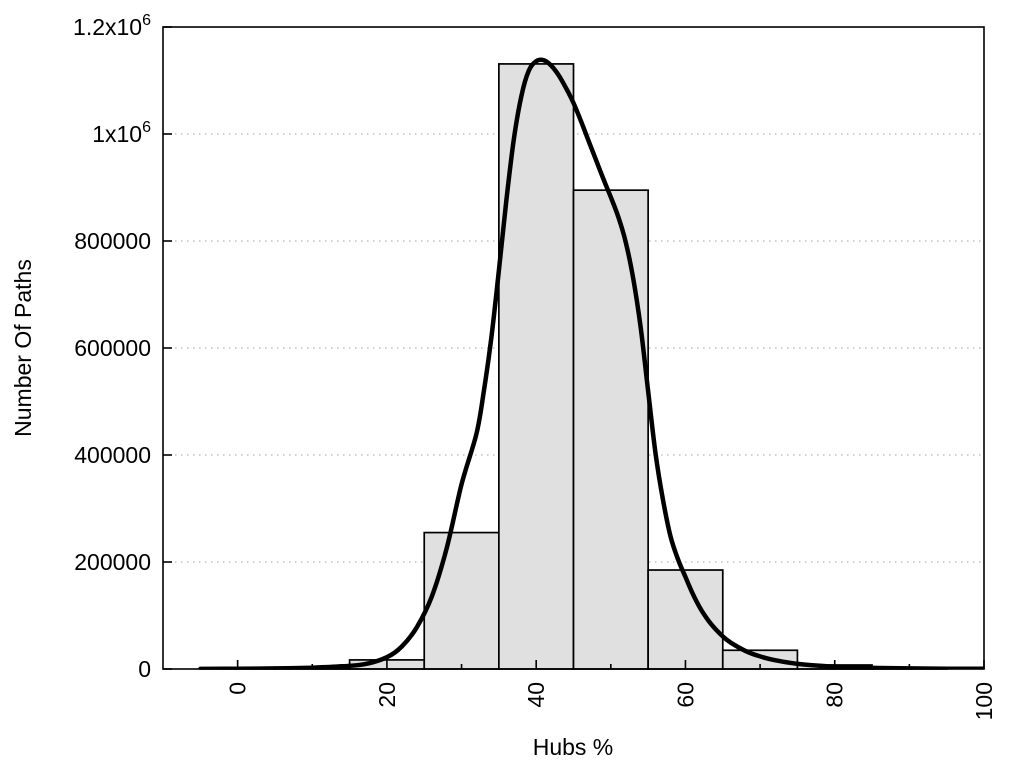 Image resolution: width=1024 pixels, height=768 pixels. What do you see at coordinates (23, 348) in the screenshot?
I see `y-axis-title: Number Of Paths` at bounding box center [23, 348].